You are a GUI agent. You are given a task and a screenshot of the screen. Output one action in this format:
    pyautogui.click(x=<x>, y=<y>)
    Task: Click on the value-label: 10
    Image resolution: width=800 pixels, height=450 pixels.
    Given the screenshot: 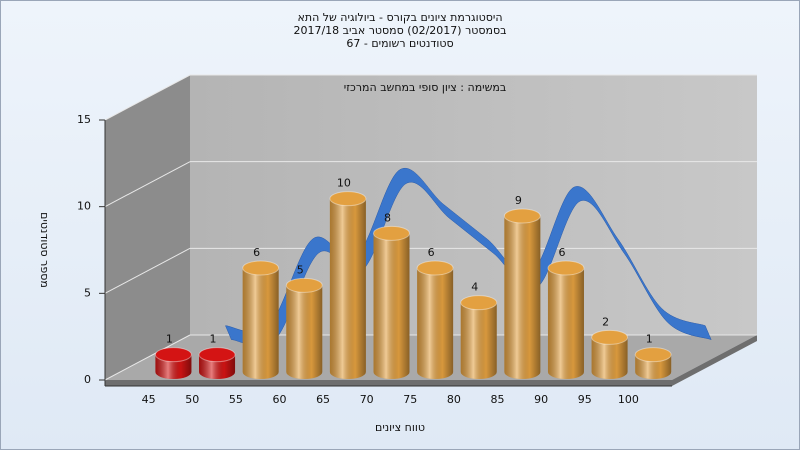 What is the action you would take?
    pyautogui.click(x=344, y=183)
    